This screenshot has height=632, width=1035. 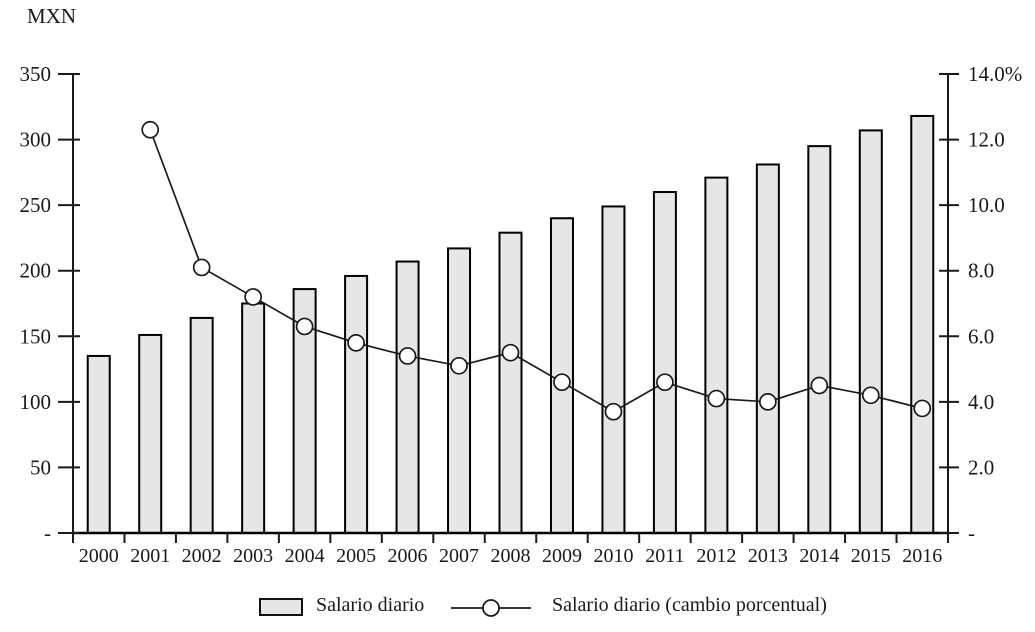 What do you see at coordinates (36, 336) in the screenshot?
I see `left-axis-tick-label: 150` at bounding box center [36, 336].